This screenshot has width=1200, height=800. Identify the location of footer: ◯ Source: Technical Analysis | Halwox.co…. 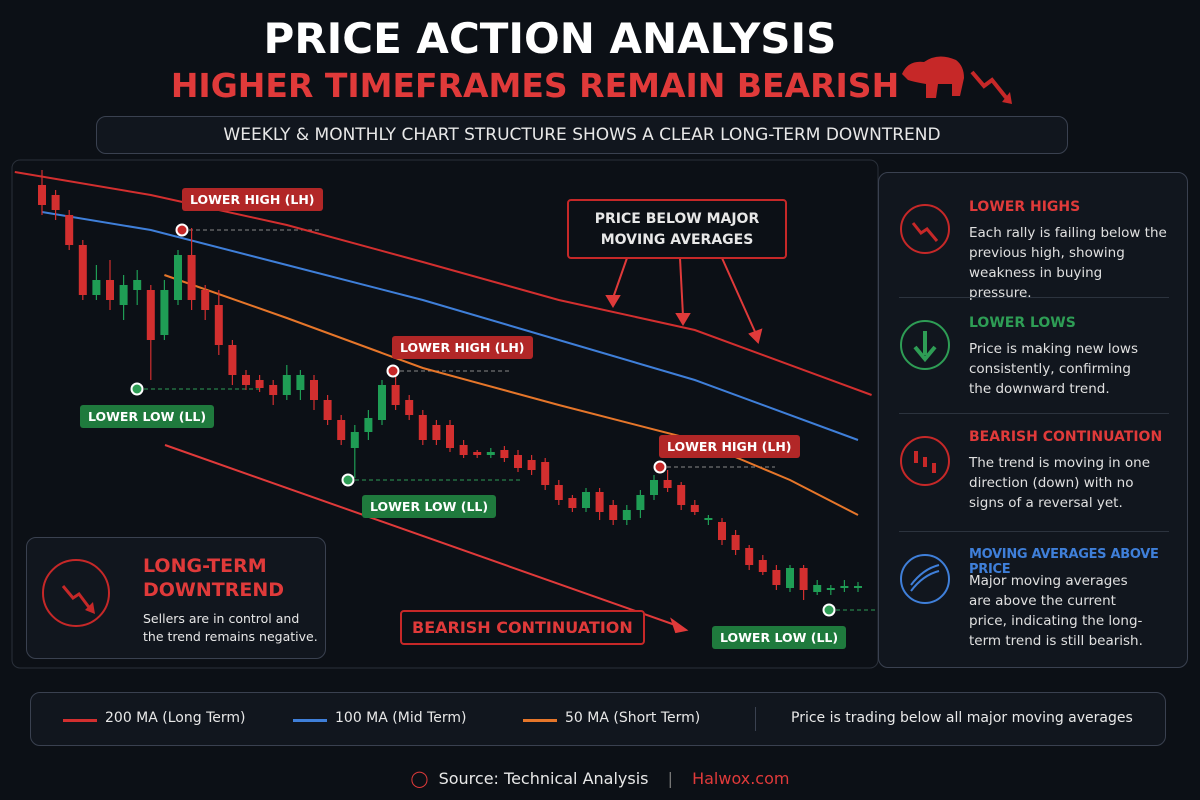
(600, 779).